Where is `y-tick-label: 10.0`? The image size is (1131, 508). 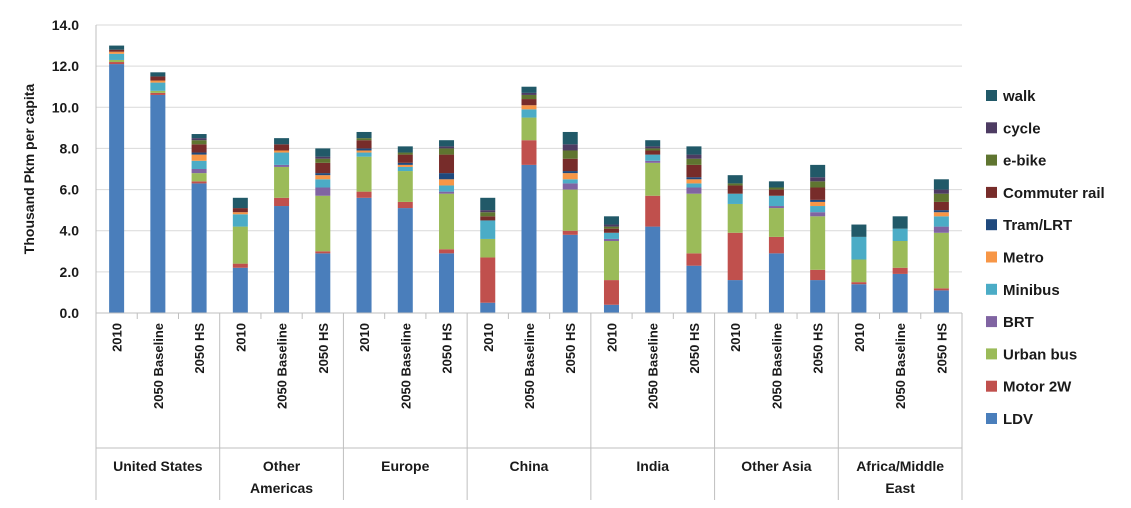
y-tick-label: 10.0 is located at coordinates (65, 107).